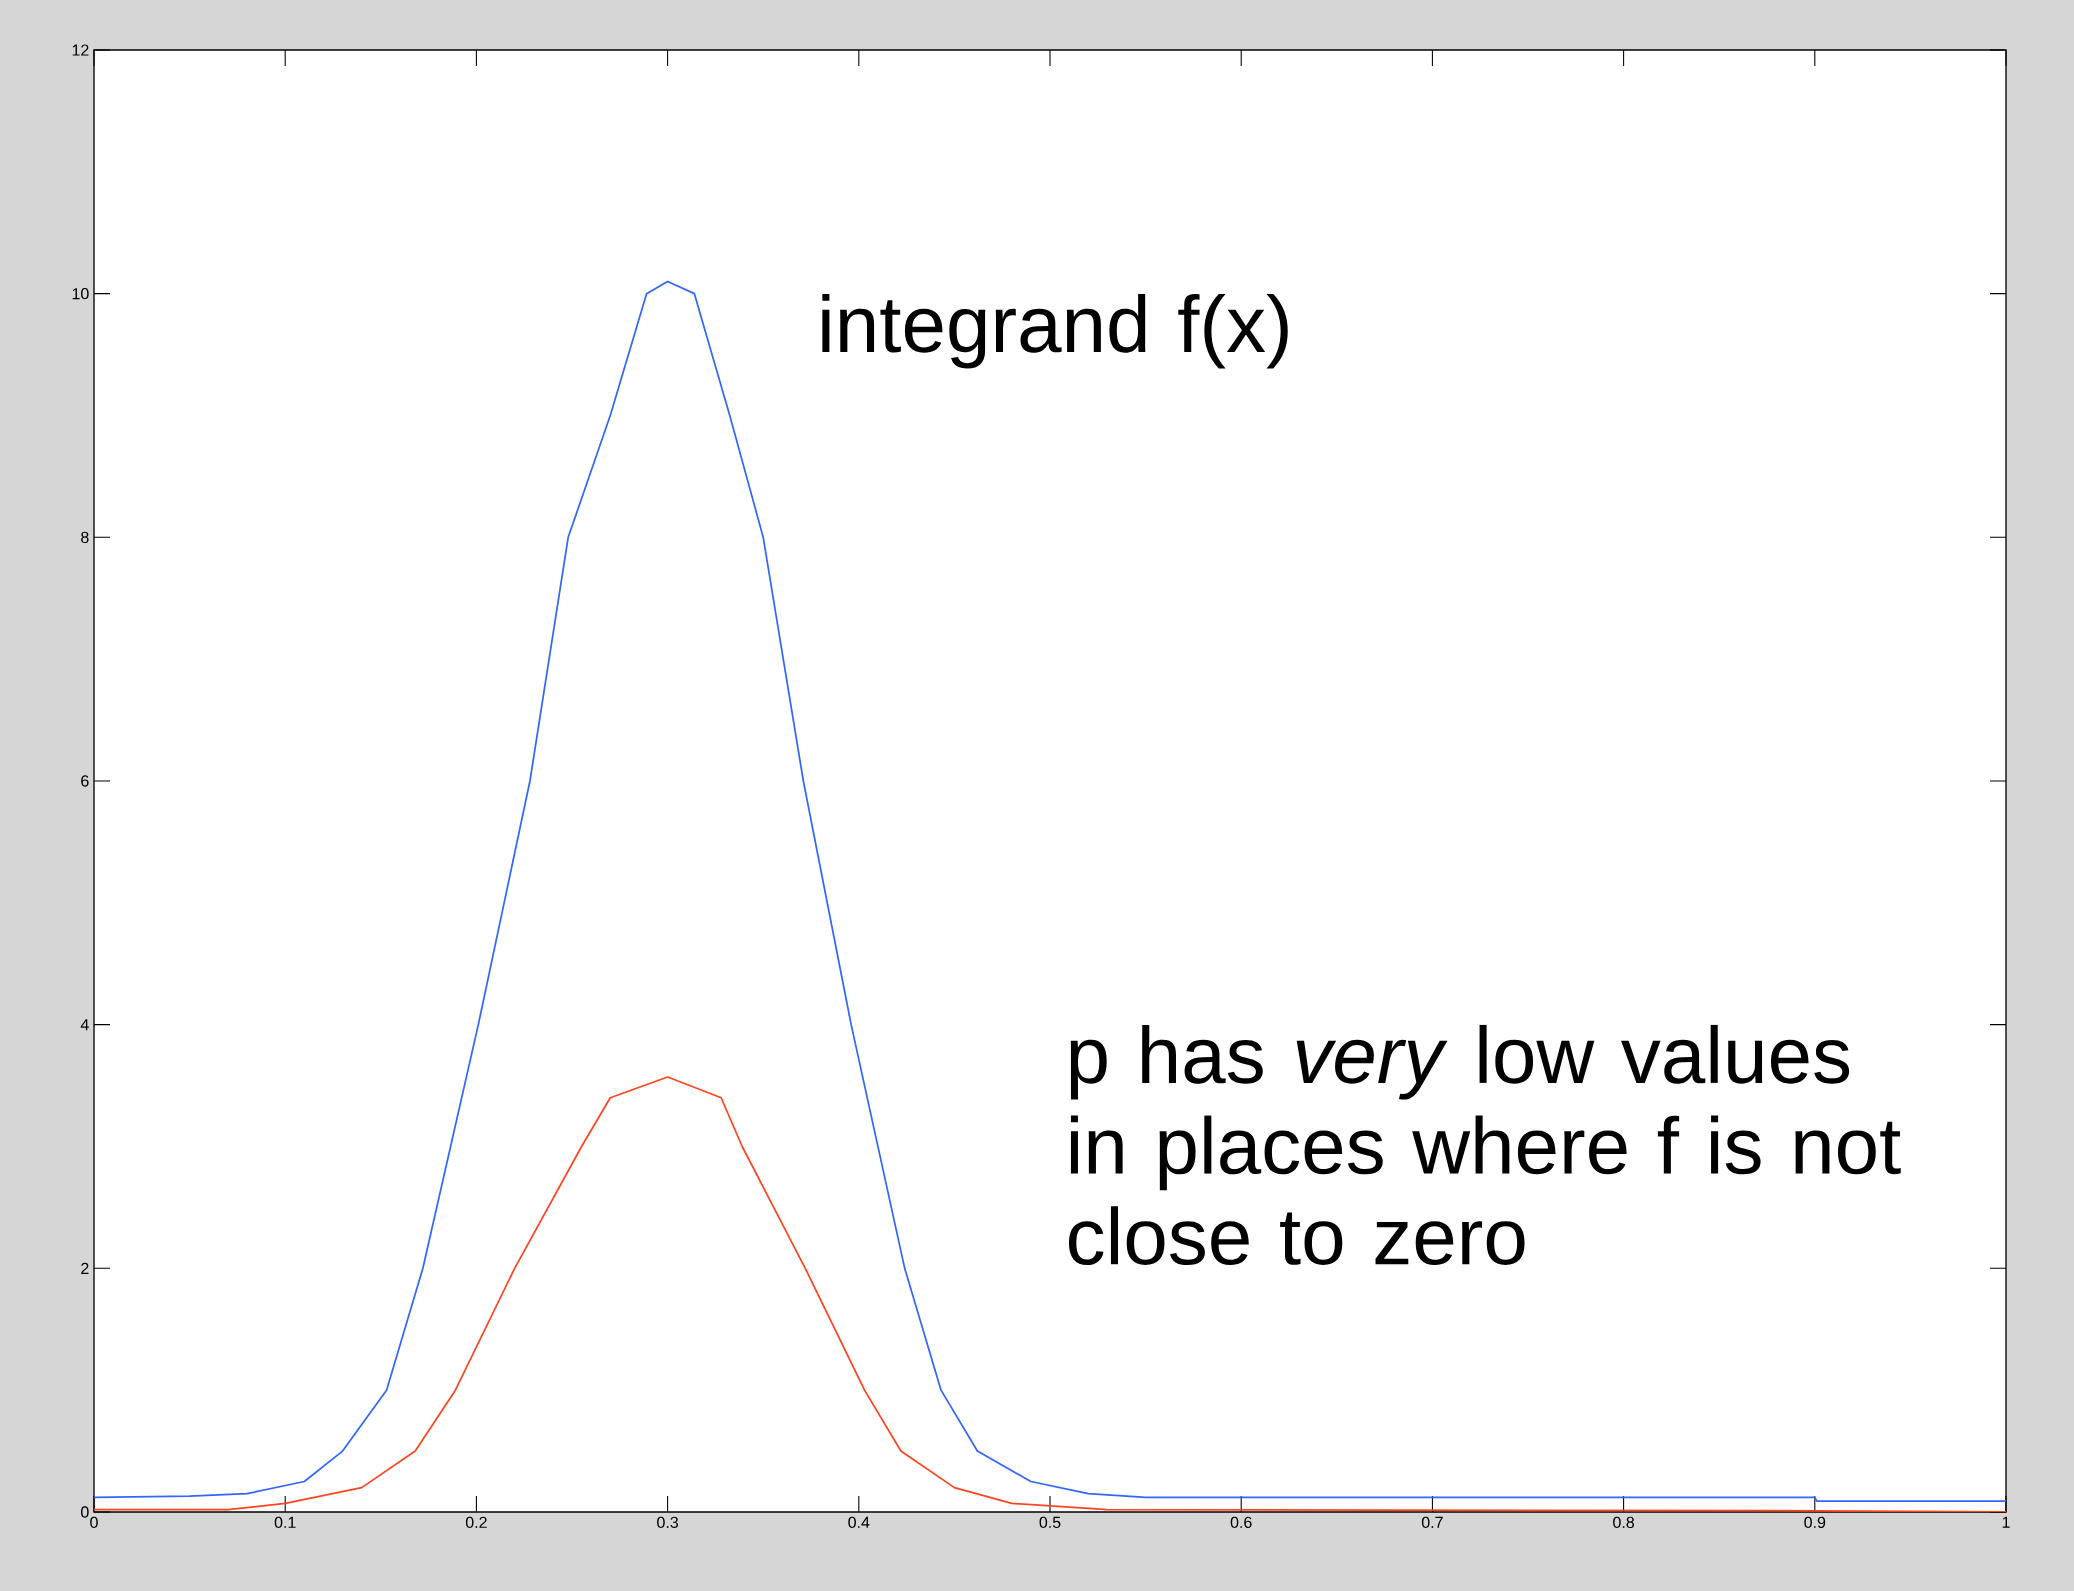 This screenshot has height=1591, width=2074. I want to click on y-tick-label: 6, so click(85, 781).